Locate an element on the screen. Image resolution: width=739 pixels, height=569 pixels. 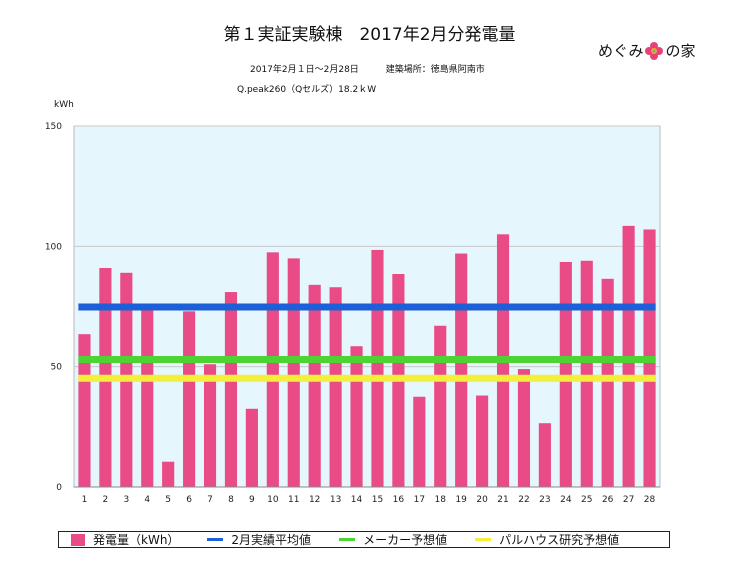
chart-subtitle-period-location: 2017年2月１日〜2月28日 建築場所：徳島県阿南市 is located at coordinates (367, 70).